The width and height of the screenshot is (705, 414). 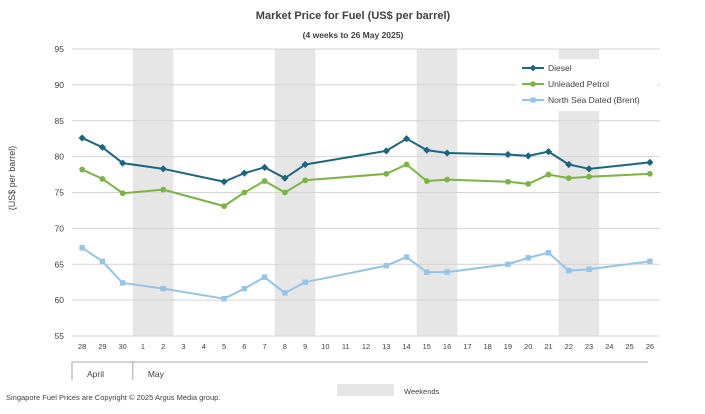 What do you see at coordinates (325, 346) in the screenshot?
I see `x-tick-label: 10` at bounding box center [325, 346].